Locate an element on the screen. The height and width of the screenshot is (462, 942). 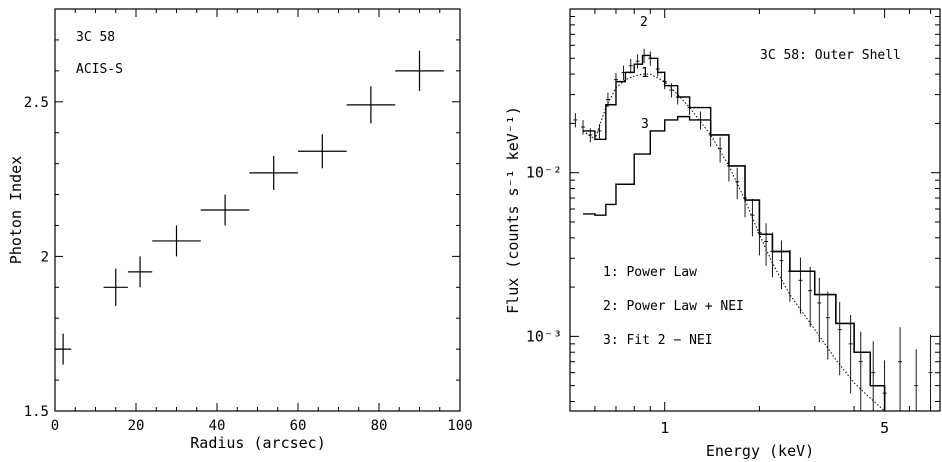
legend-item-1: 1: Power Law is located at coordinates (650, 272).